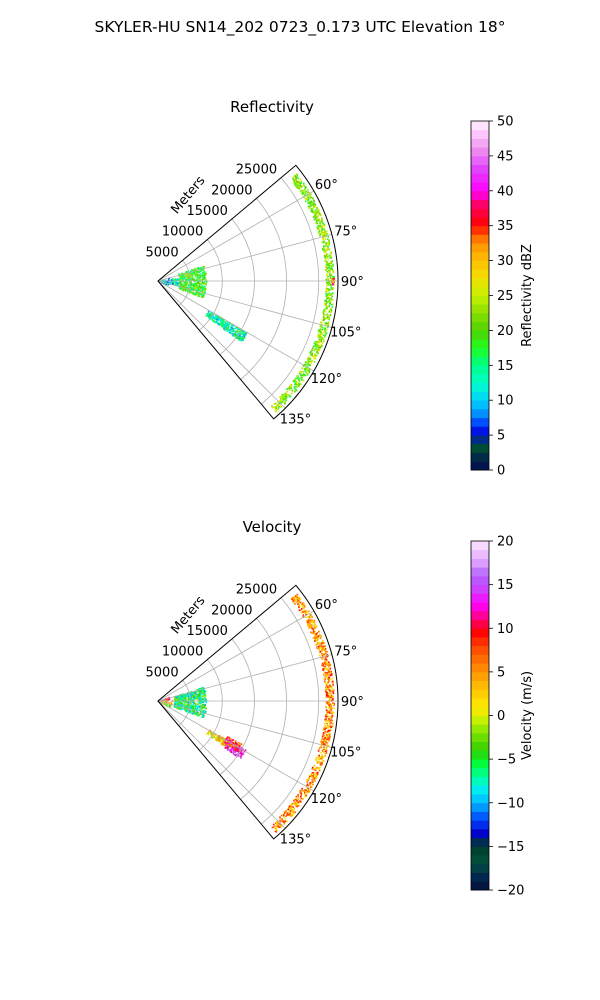 The width and height of the screenshot is (600, 1000). Describe the element at coordinates (221, 344) in the screenshot. I see `azimuth-spoke` at that location.